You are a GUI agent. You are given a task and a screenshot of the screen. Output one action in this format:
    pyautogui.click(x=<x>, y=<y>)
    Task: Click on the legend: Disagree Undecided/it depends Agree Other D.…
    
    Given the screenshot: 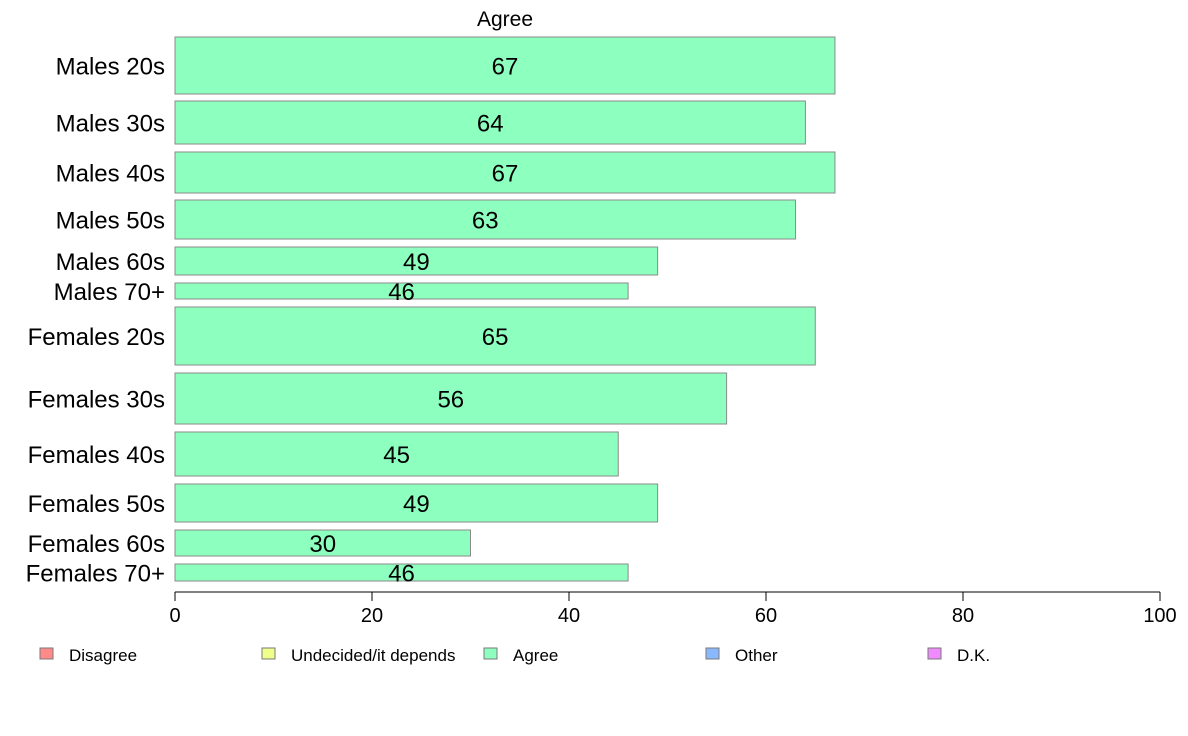 What is the action you would take?
    pyautogui.click(x=514, y=655)
    